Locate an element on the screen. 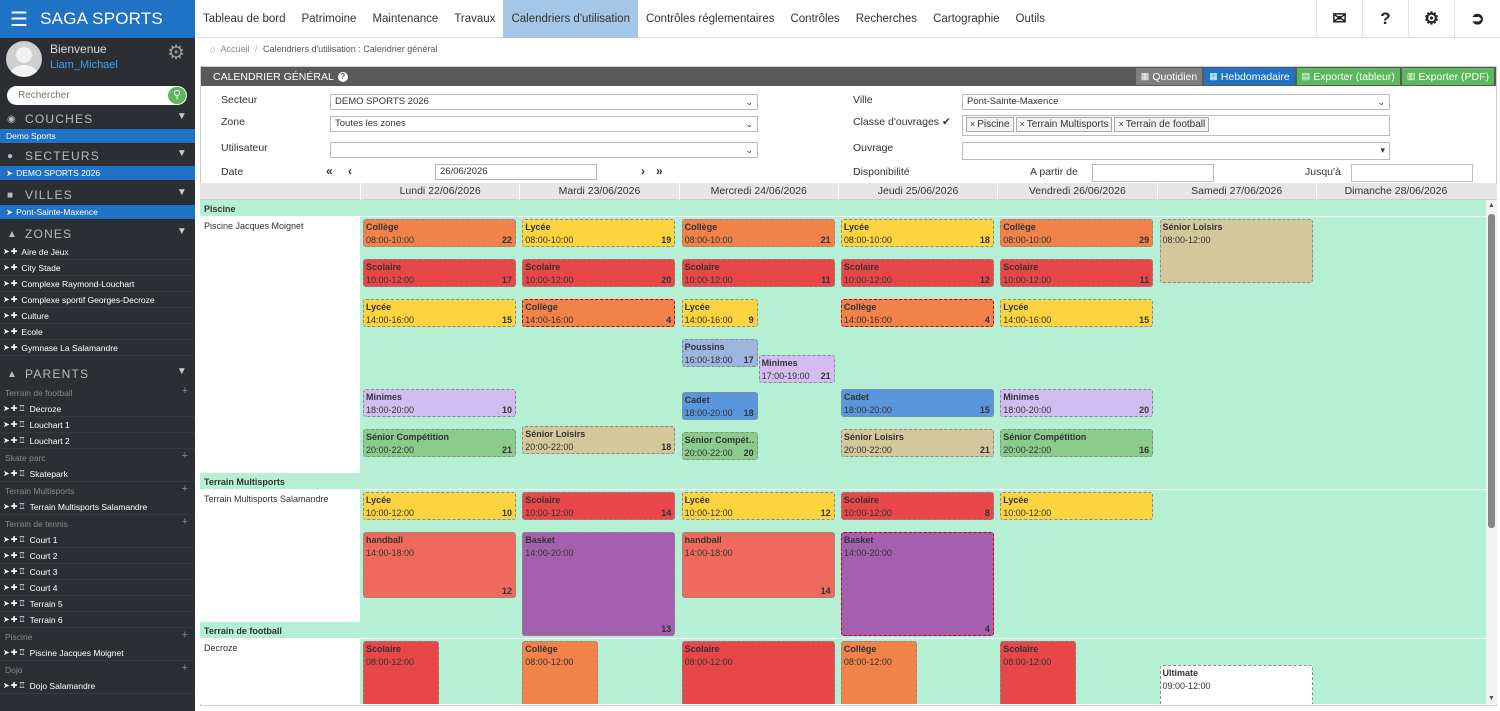  panel-button: ▥ Exporter (PDF) is located at coordinates (1447, 76).